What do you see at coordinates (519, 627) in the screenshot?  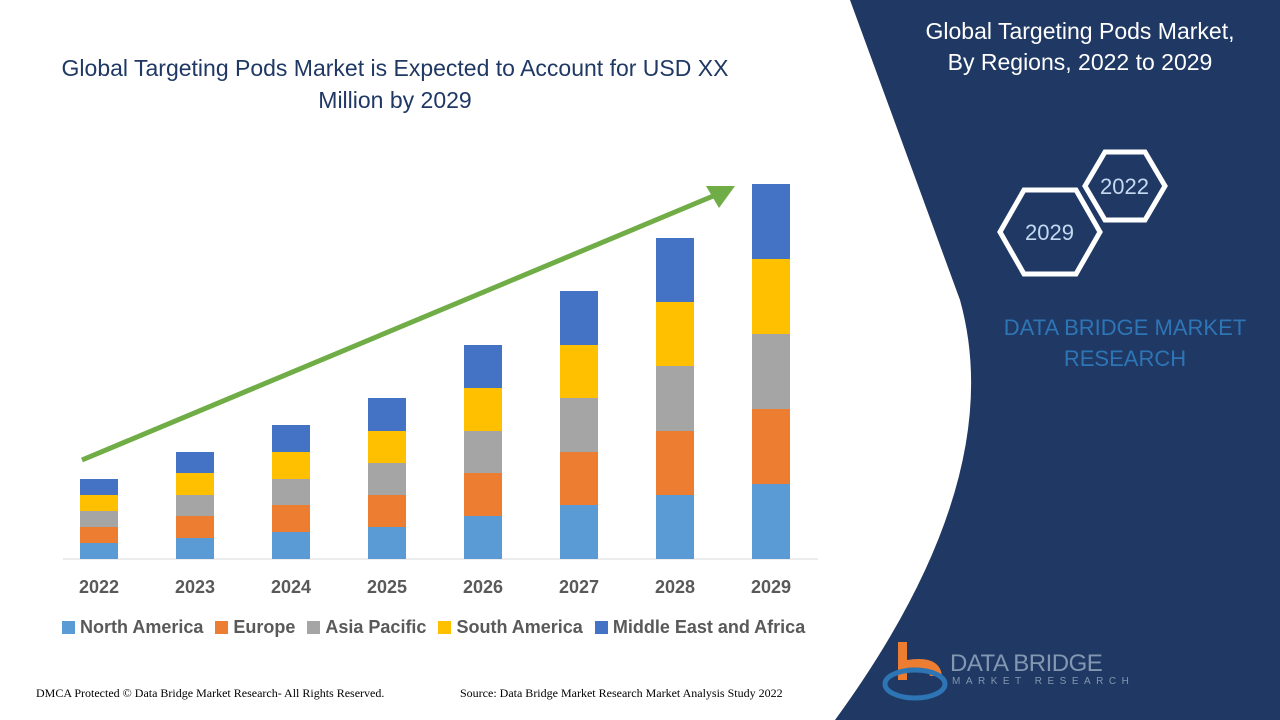 I see `legend-label: South America` at bounding box center [519, 627].